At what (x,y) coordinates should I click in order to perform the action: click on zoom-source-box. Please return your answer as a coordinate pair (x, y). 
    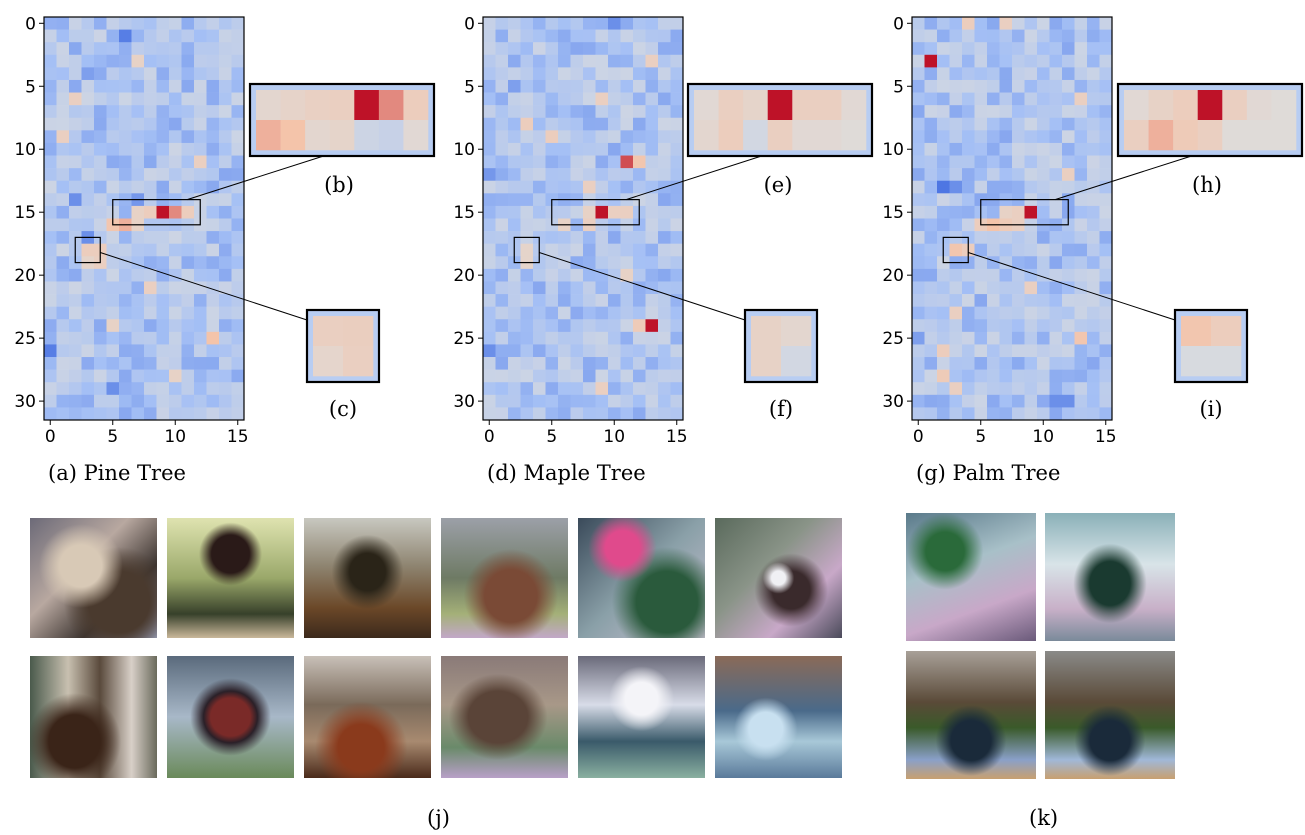
    Looking at the image, I should click on (87, 250).